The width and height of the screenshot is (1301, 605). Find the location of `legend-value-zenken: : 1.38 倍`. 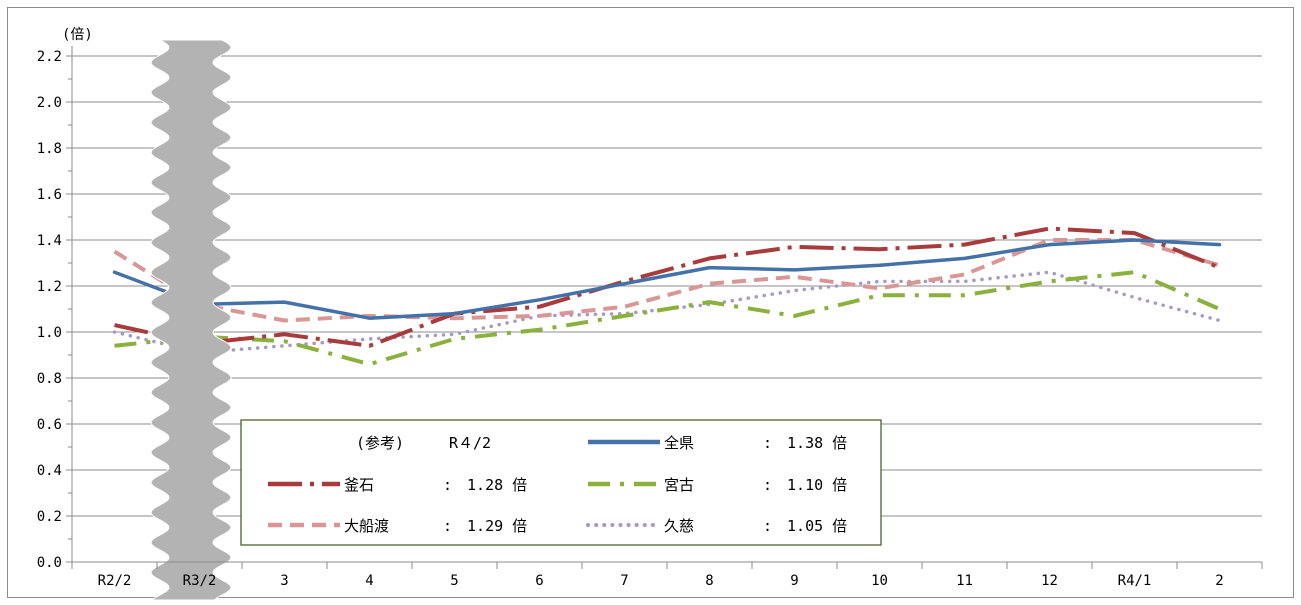

legend-value-zenken: : 1.38 倍 is located at coordinates (805, 443).